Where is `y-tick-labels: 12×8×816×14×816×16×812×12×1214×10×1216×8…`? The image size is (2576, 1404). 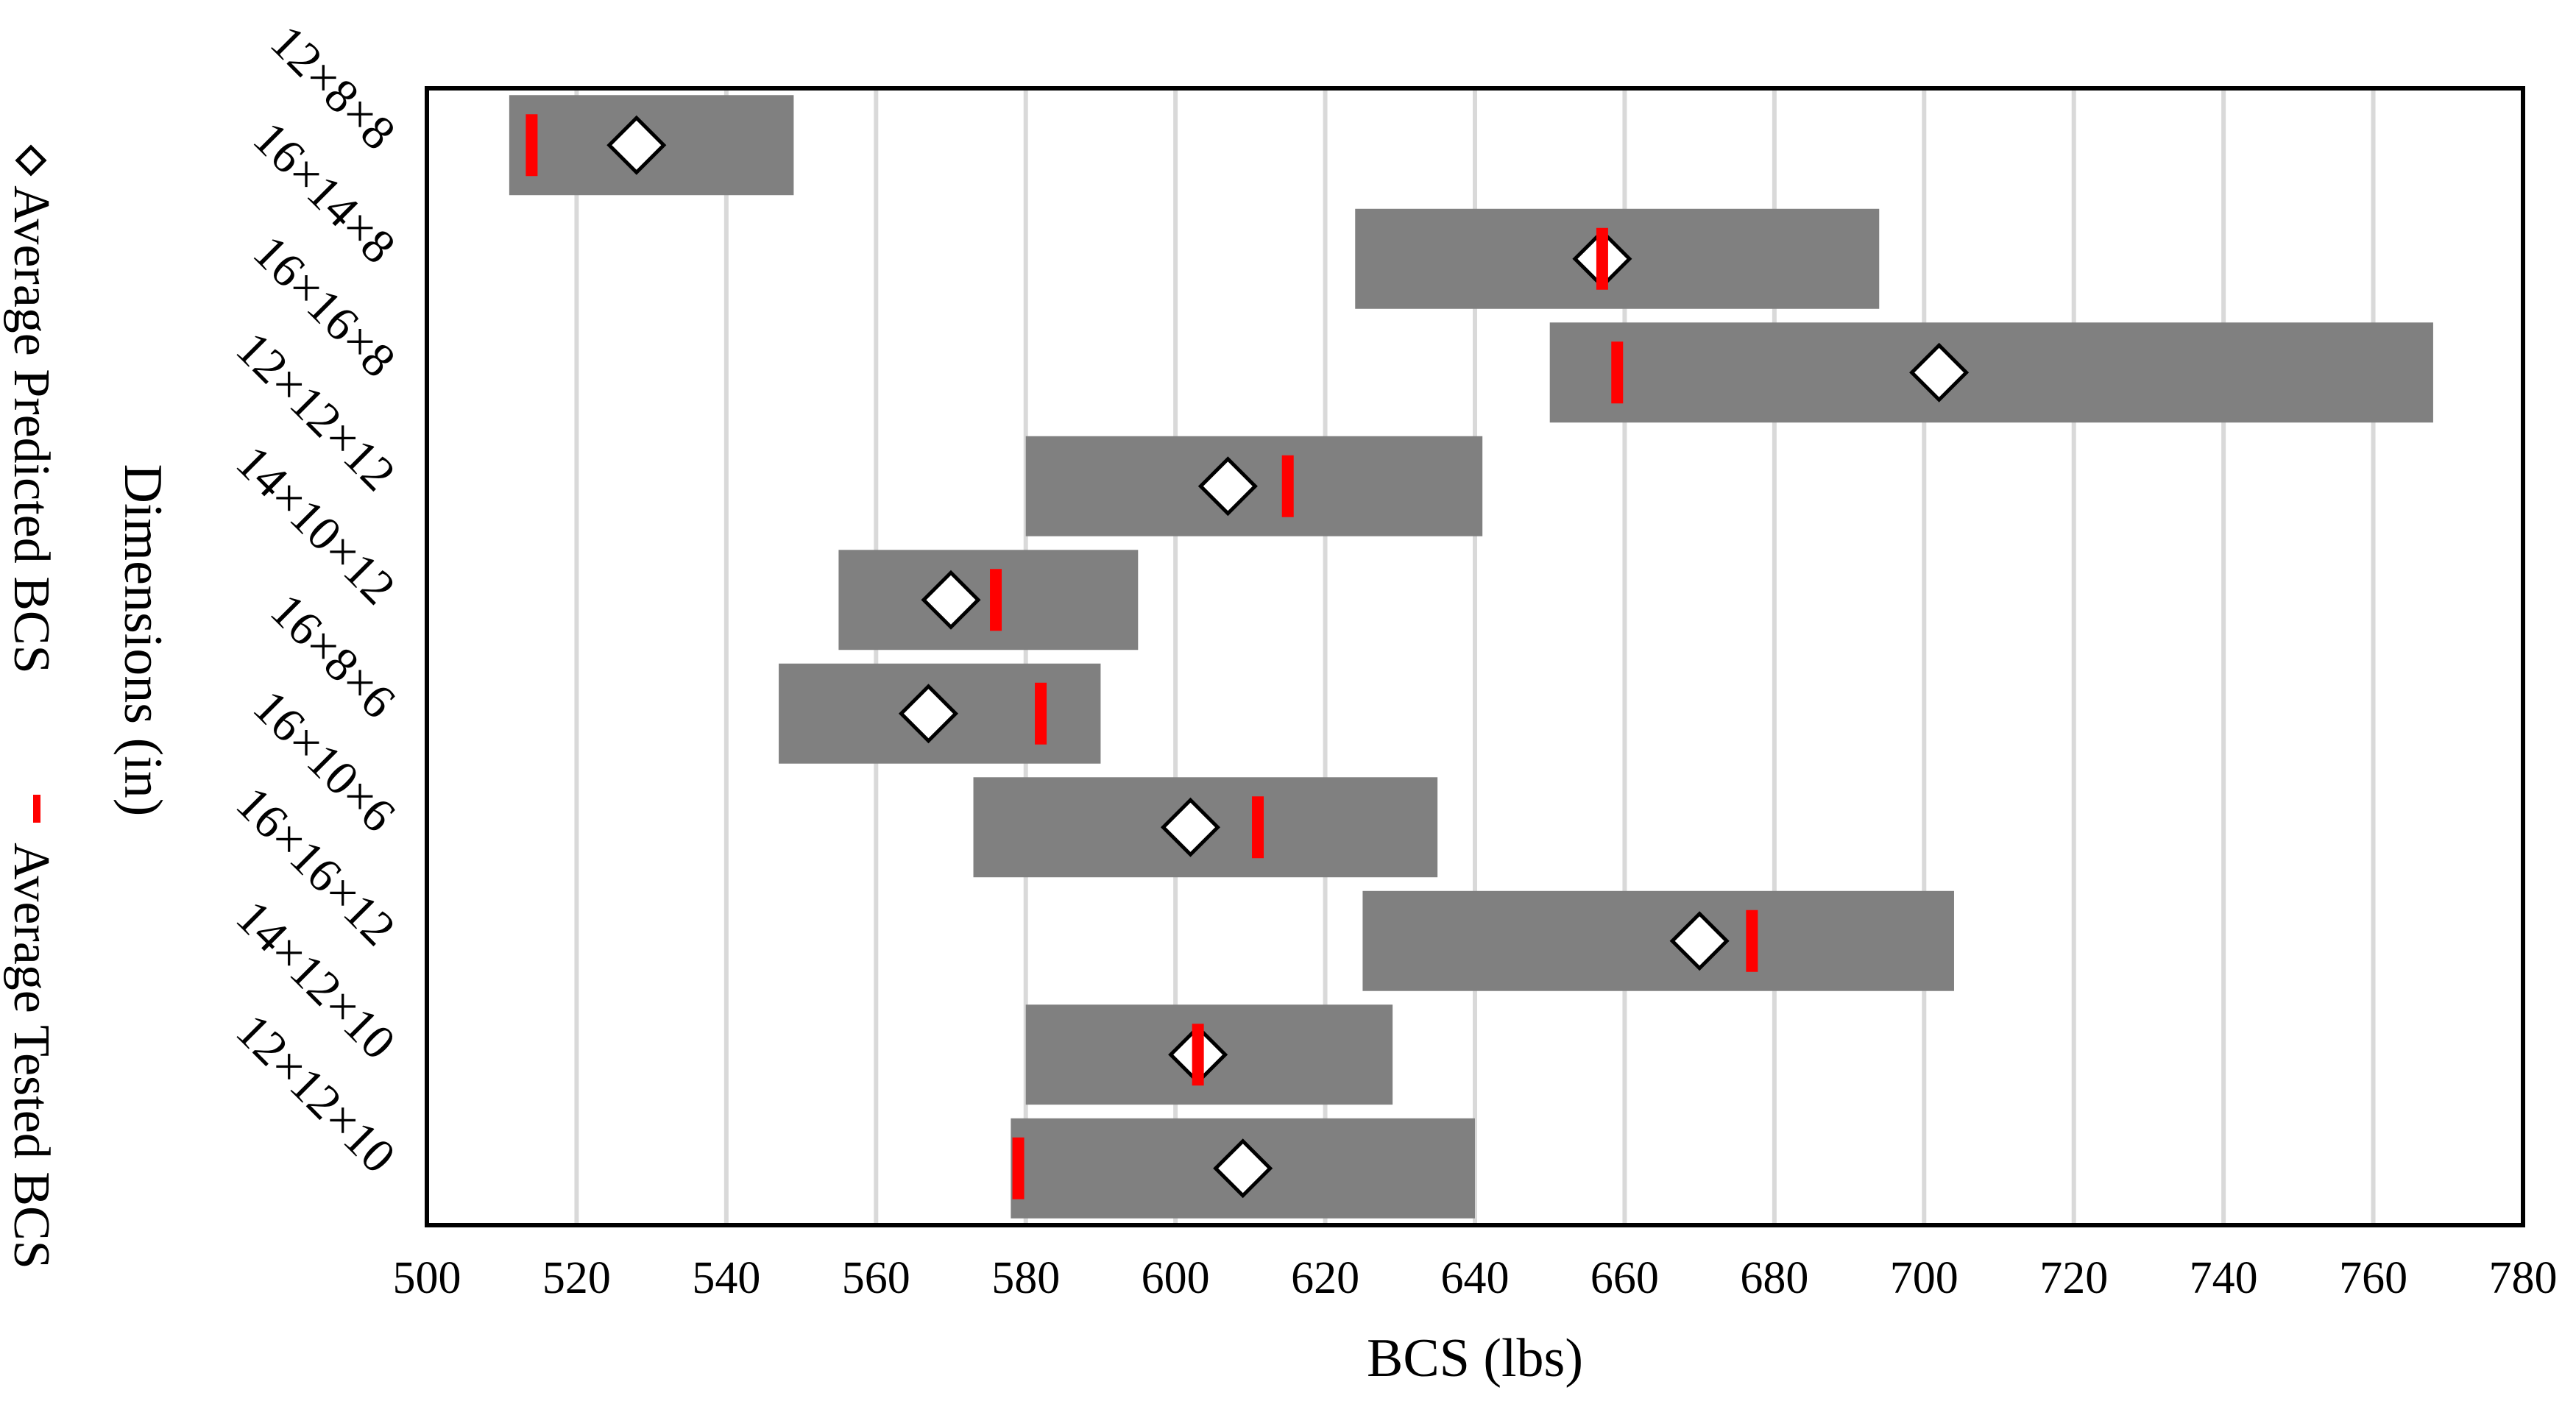 y-tick-labels: 12×8×816×14×816×16×812×12×1214×10×1216×8… is located at coordinates (316, 599).